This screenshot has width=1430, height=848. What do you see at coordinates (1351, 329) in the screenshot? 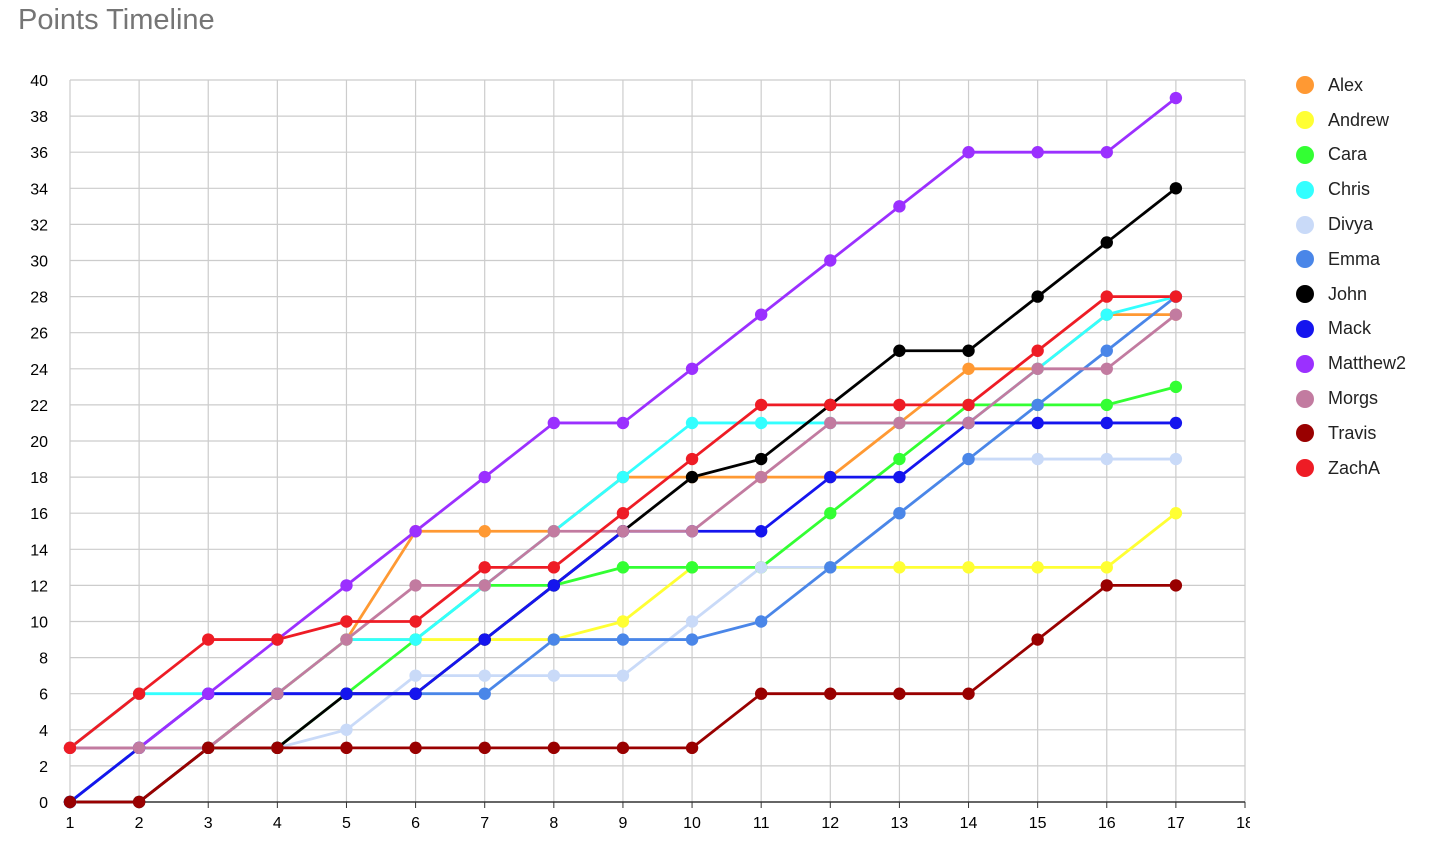
I see `legend-item-mack: Mack` at bounding box center [1351, 329].